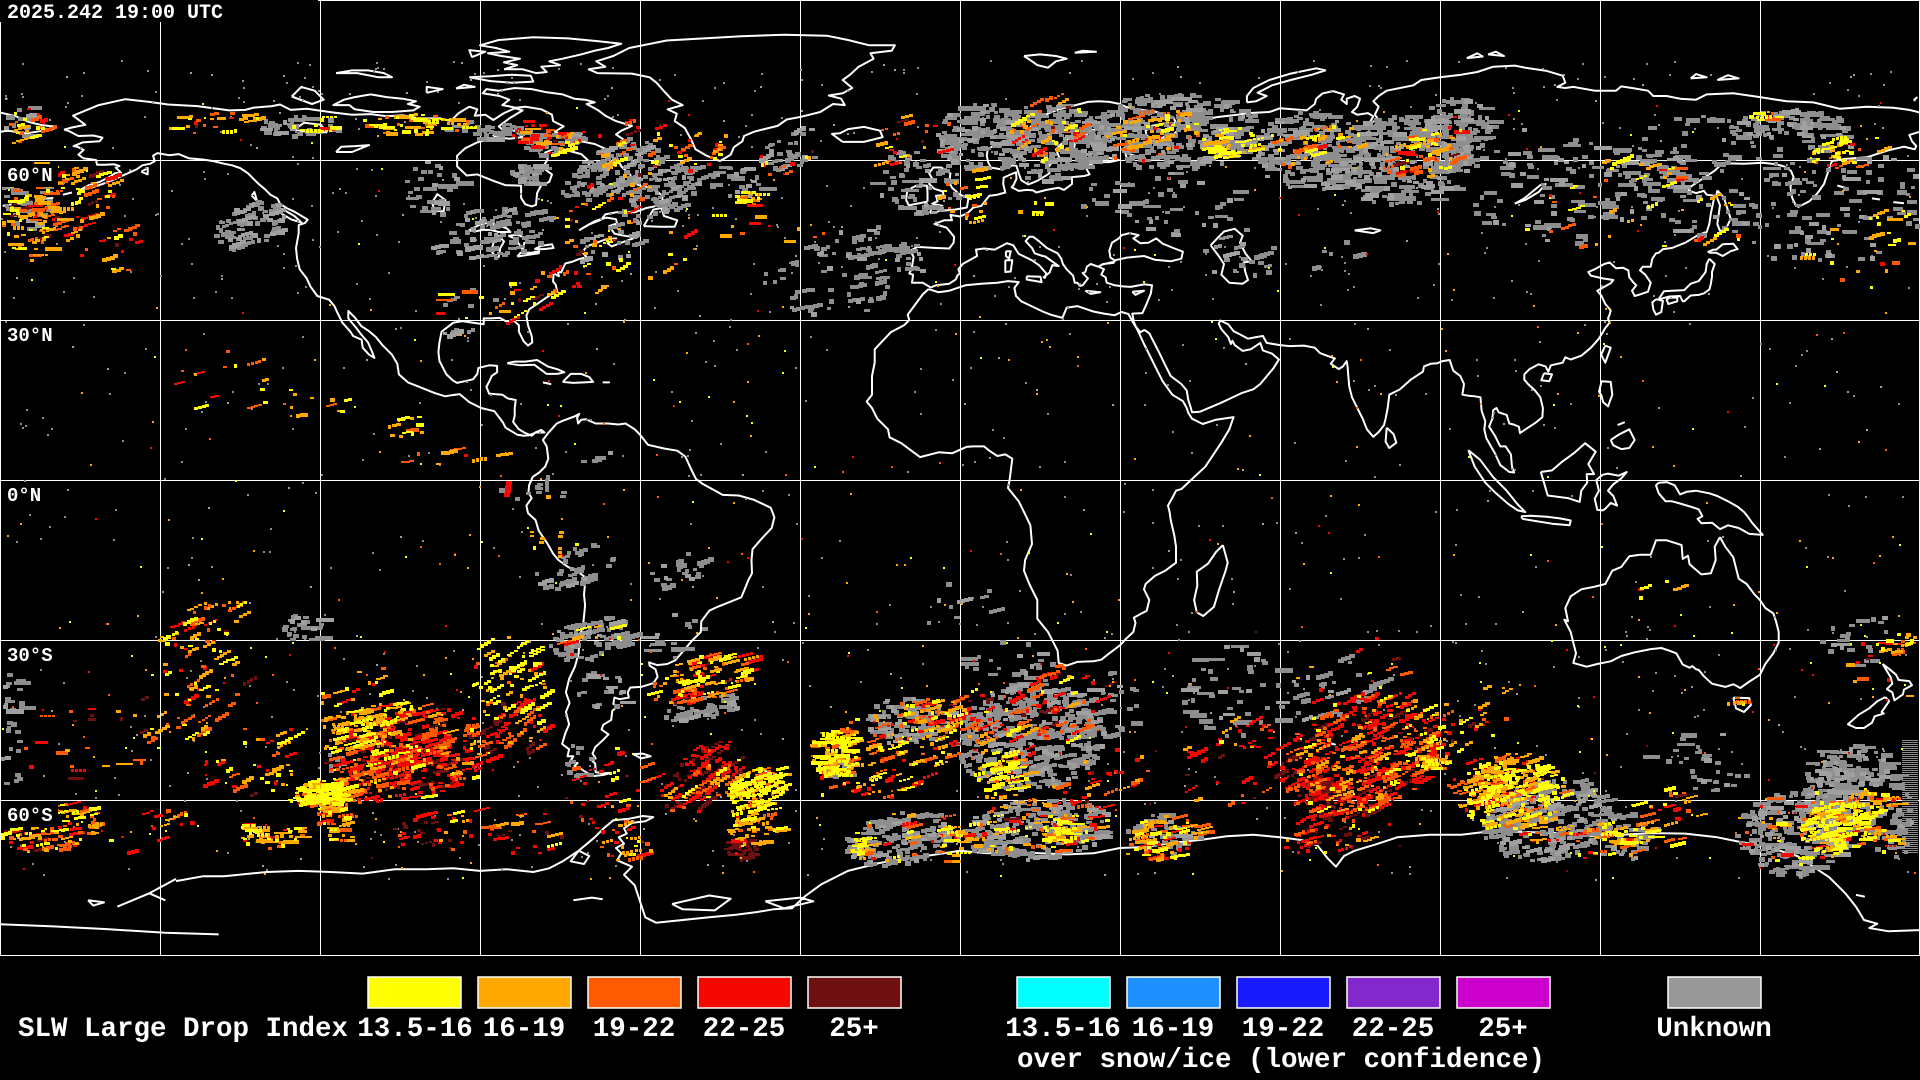 The image size is (1920, 1080). Describe the element at coordinates (1281, 1060) in the screenshot. I see `svg-text:over snow/ice (lower confidenc: over snow/ice (lower confidence)` at that location.